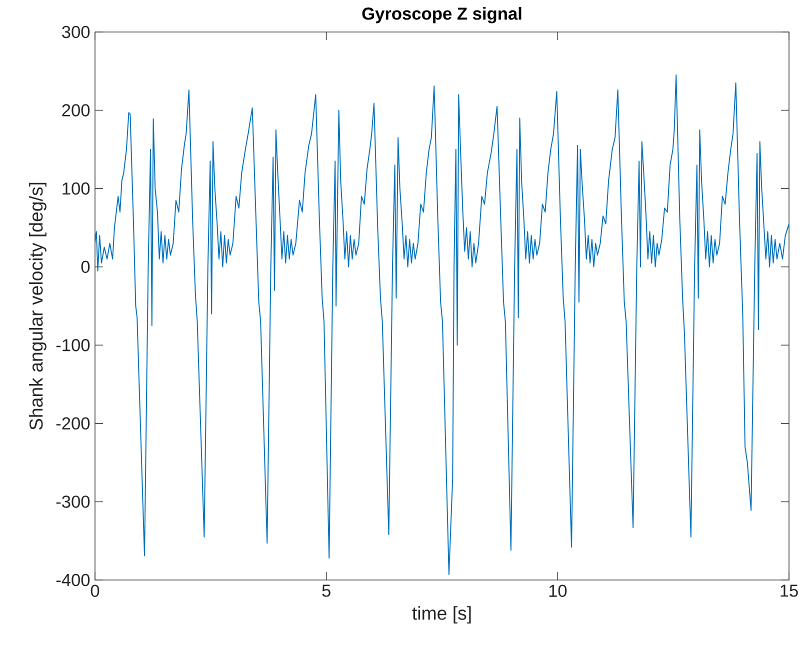 The image size is (803, 654). What do you see at coordinates (95, 590) in the screenshot?
I see `x-tick-label: 0` at bounding box center [95, 590].